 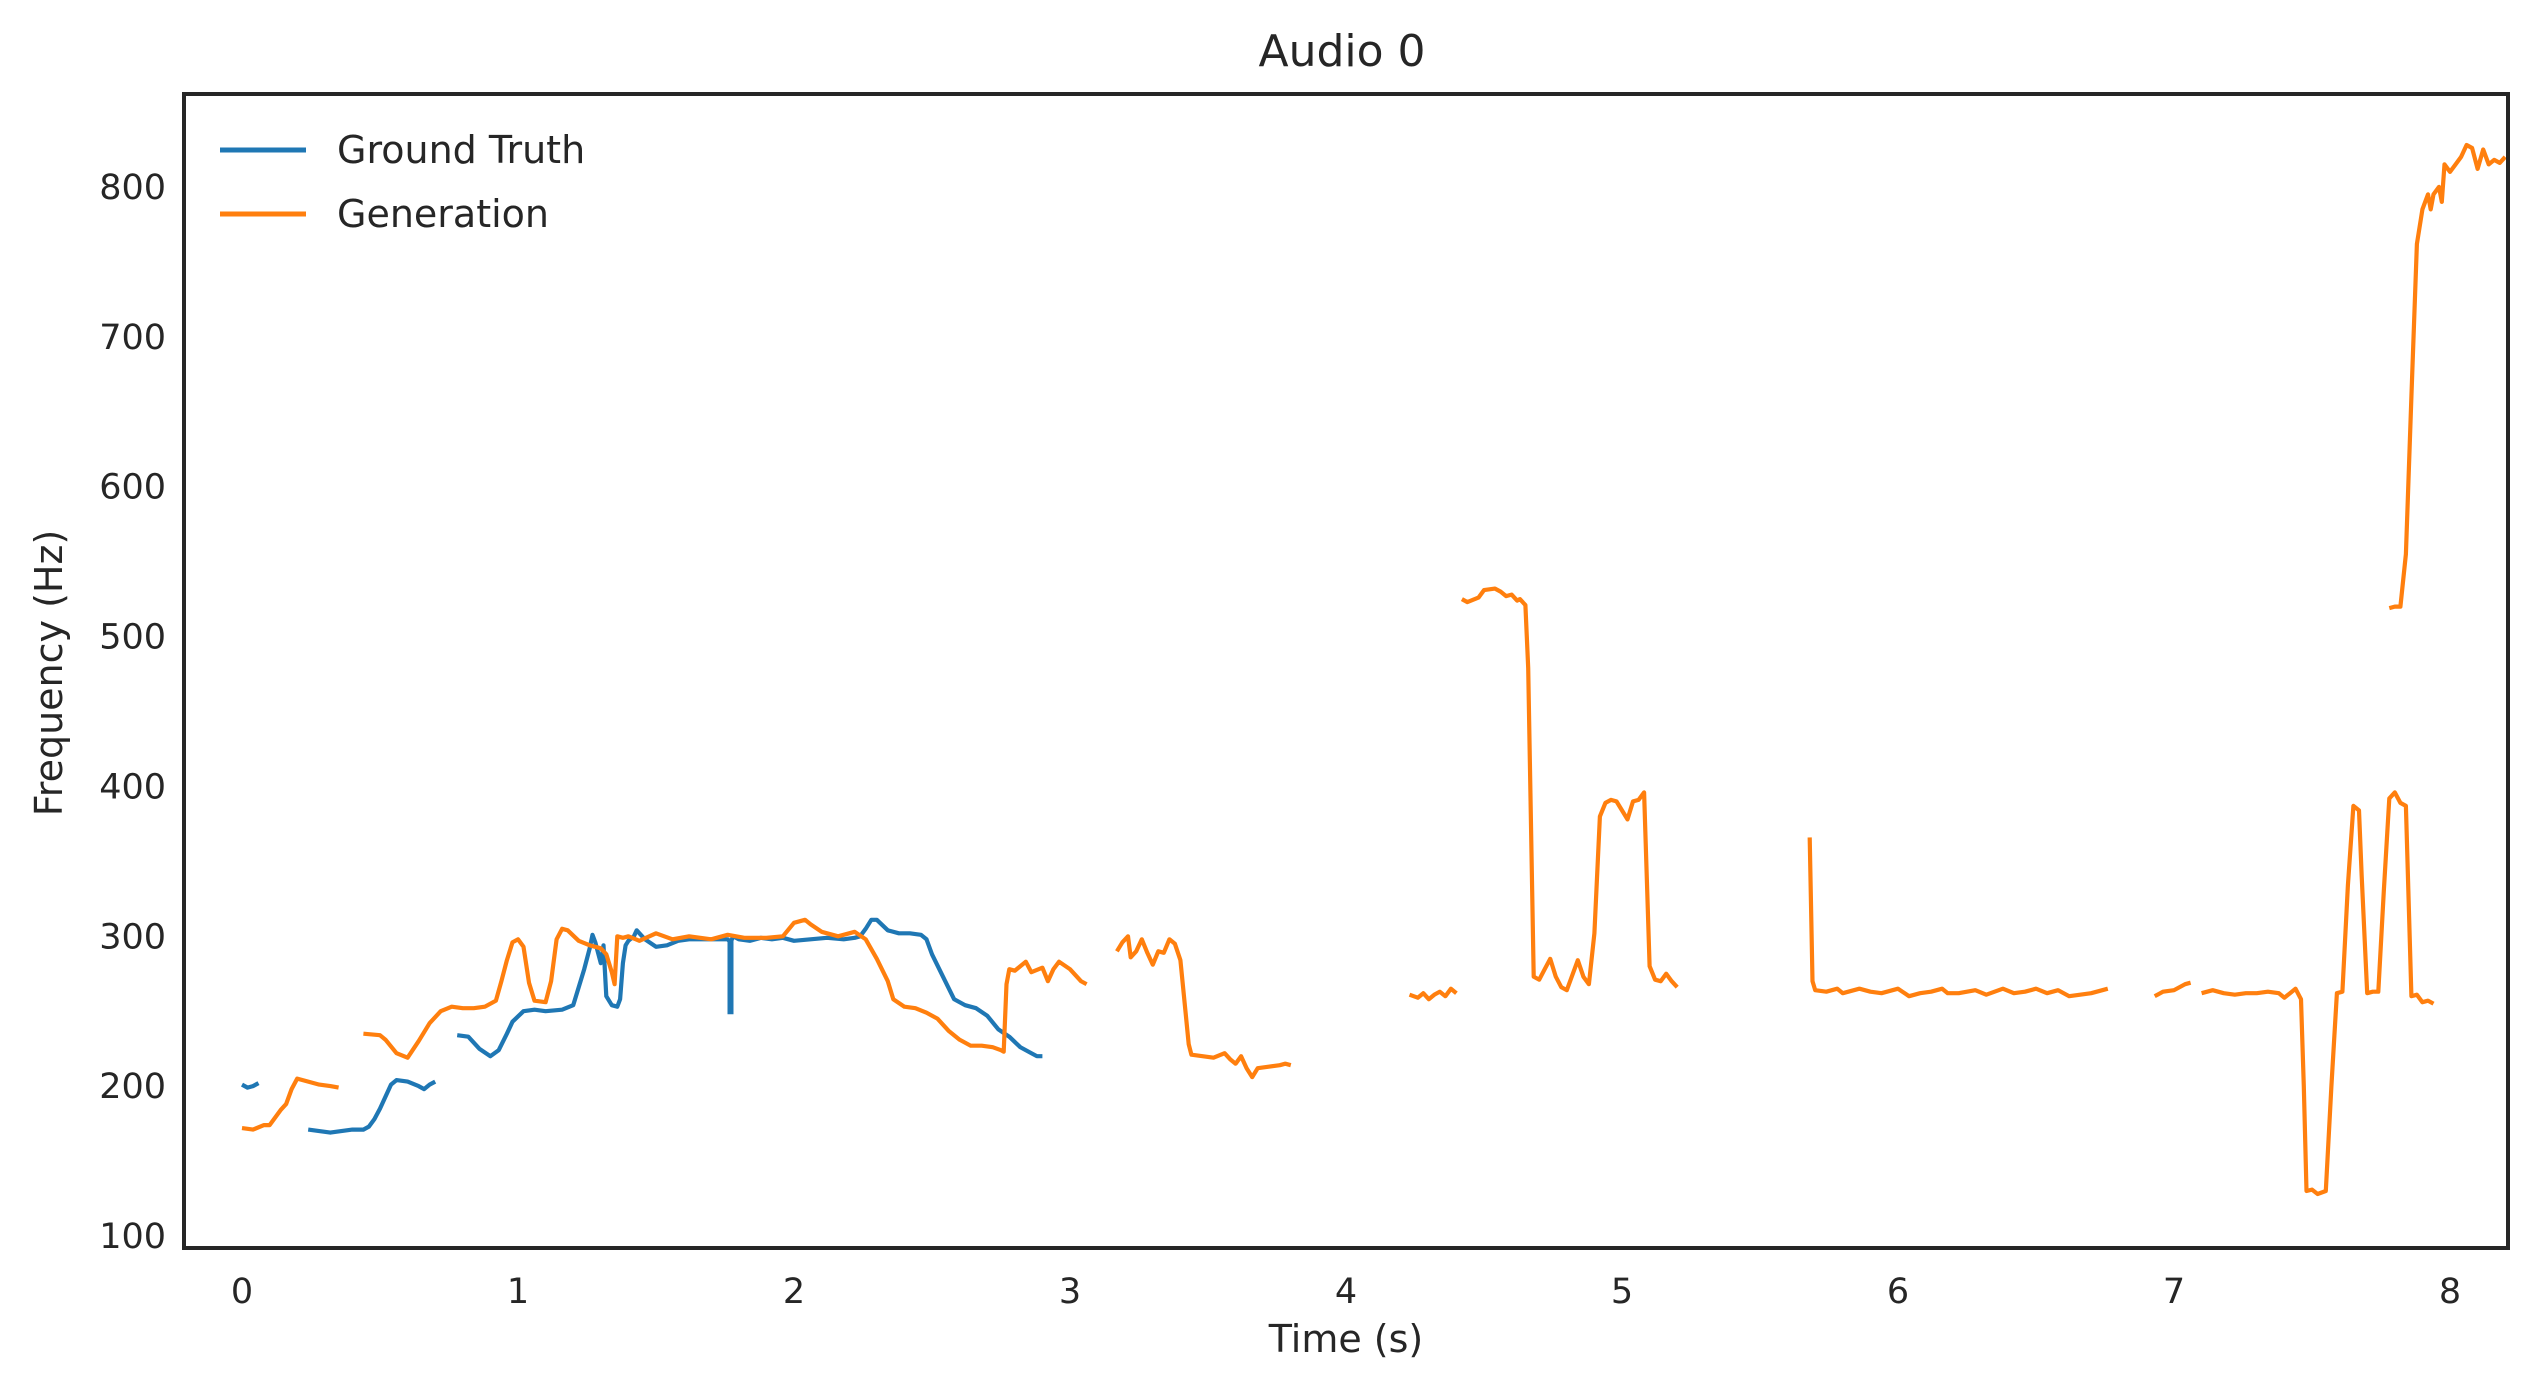 I want to click on x-tick-label: 5, so click(x=1622, y=1292).